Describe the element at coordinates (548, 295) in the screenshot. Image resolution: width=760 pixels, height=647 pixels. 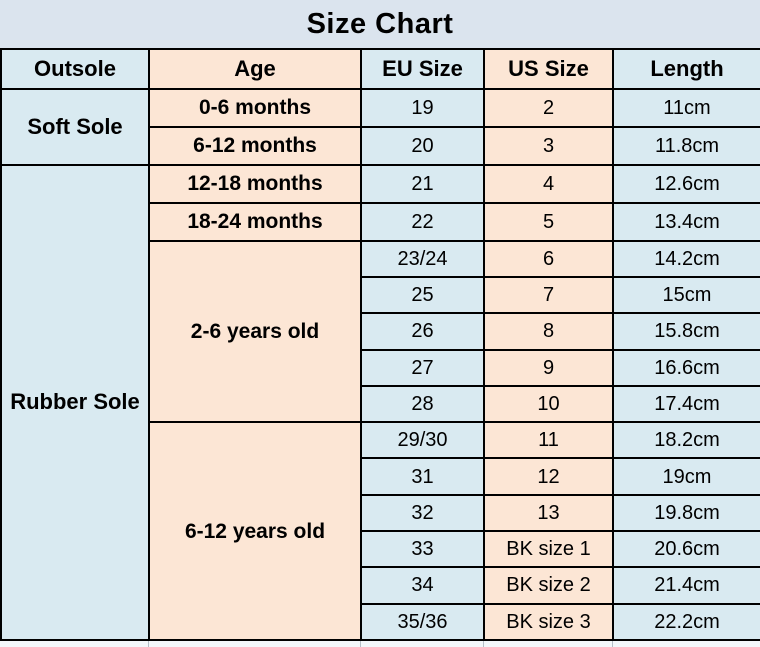
I see `us-size-cell: 7` at that location.